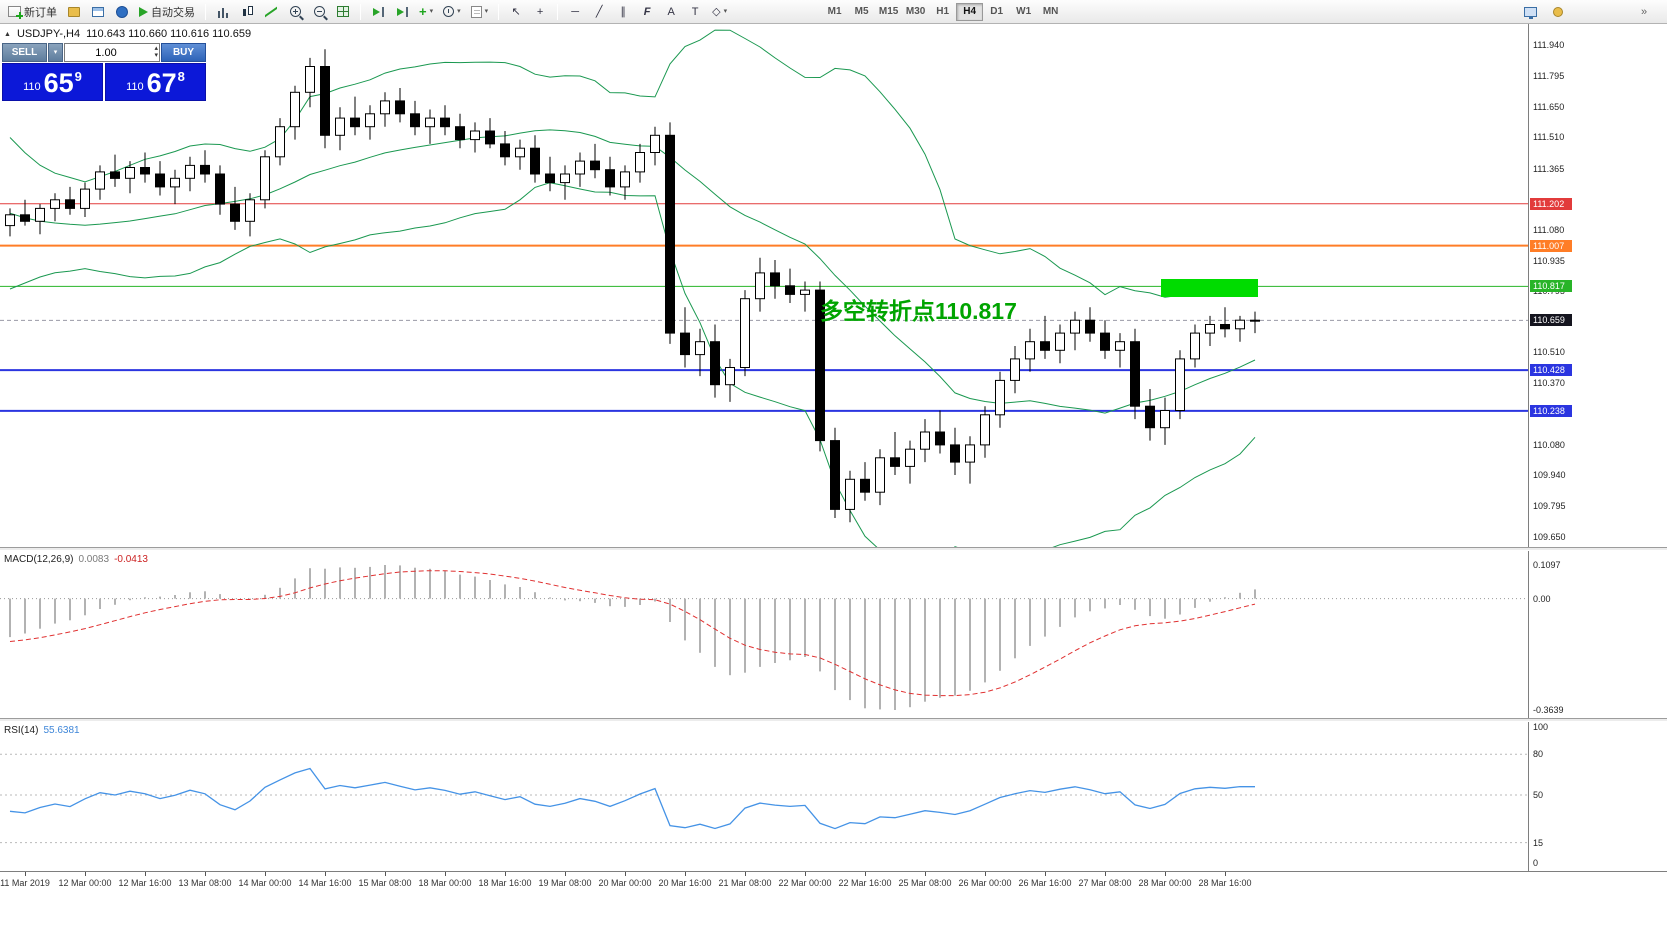 Image resolution: width=1667 pixels, height=948 pixels. I want to click on bell-icon, so click(1558, 12).